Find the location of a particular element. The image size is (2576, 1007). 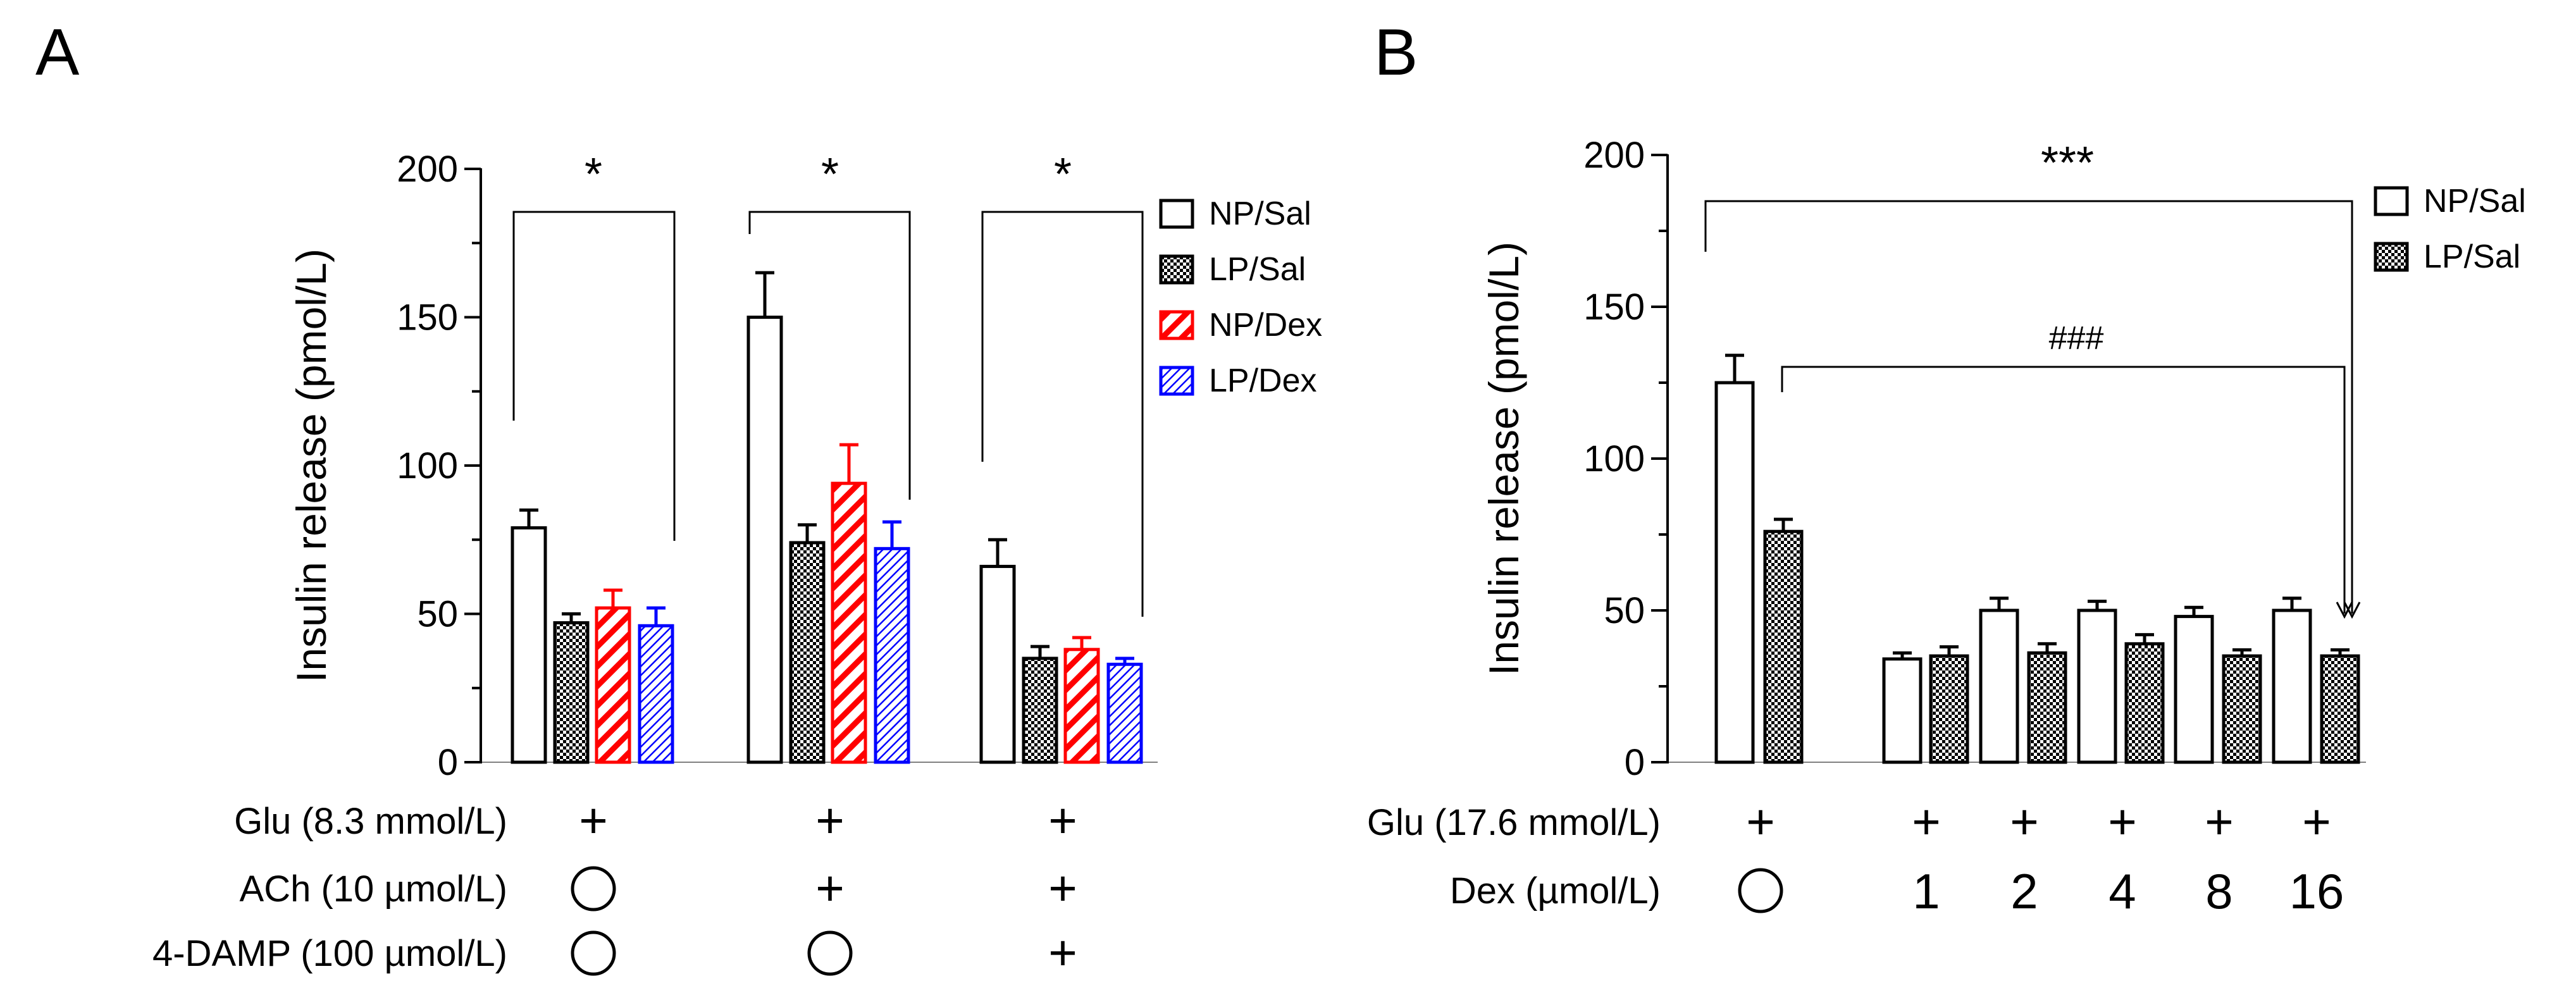

condition-label: ACh (10 µmol/L) is located at coordinates (373, 889).